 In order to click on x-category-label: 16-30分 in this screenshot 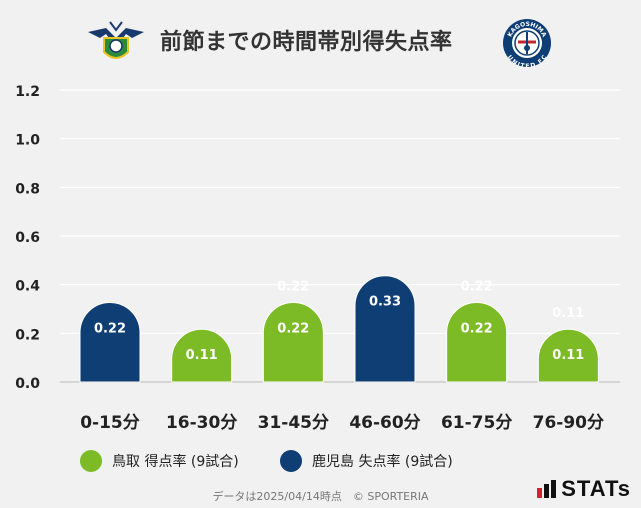, I will do `click(201, 423)`.